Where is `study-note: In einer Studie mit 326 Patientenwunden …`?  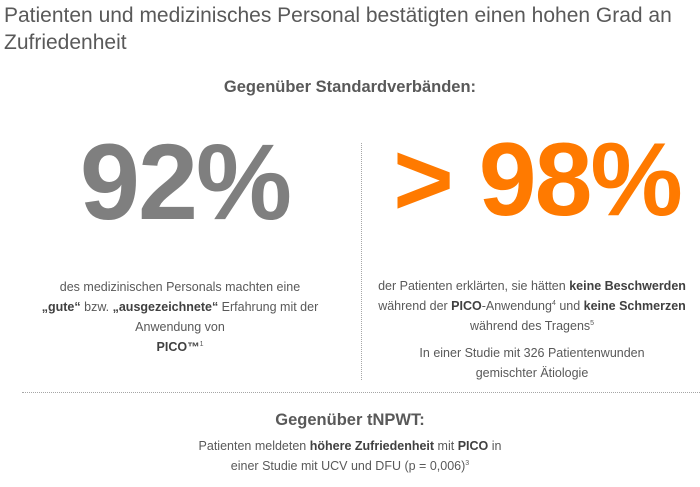 study-note: In einer Studie mit 326 Patientenwunden … is located at coordinates (532, 363).